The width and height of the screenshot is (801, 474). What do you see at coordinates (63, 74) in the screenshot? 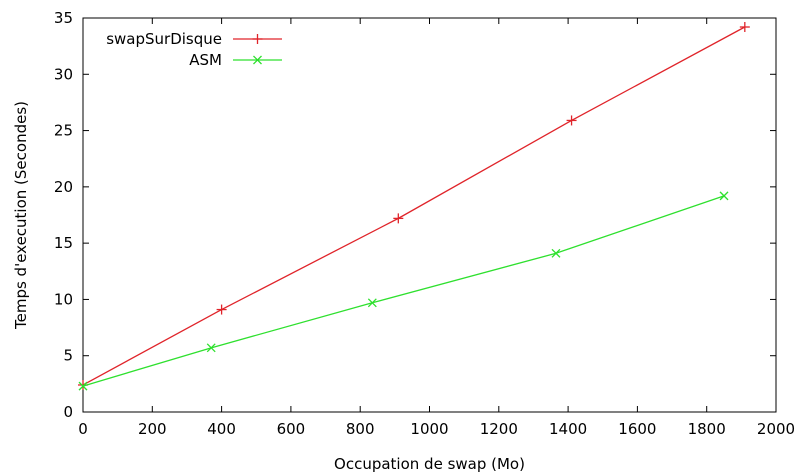
I see `y-tick-label: 30` at bounding box center [63, 74].